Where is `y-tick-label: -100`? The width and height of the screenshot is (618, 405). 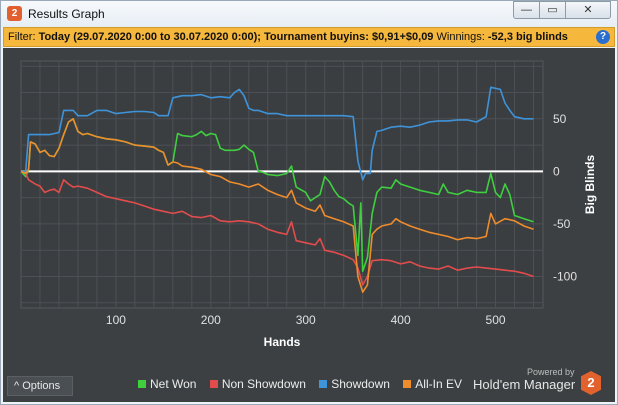
y-tick-label: -100 is located at coordinates (565, 276).